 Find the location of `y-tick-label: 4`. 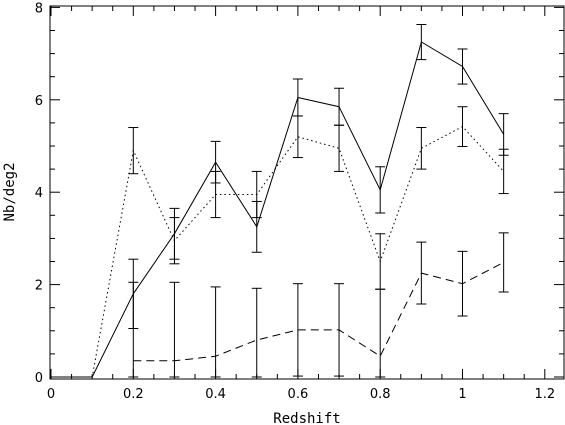

y-tick-label: 4 is located at coordinates (39, 193).